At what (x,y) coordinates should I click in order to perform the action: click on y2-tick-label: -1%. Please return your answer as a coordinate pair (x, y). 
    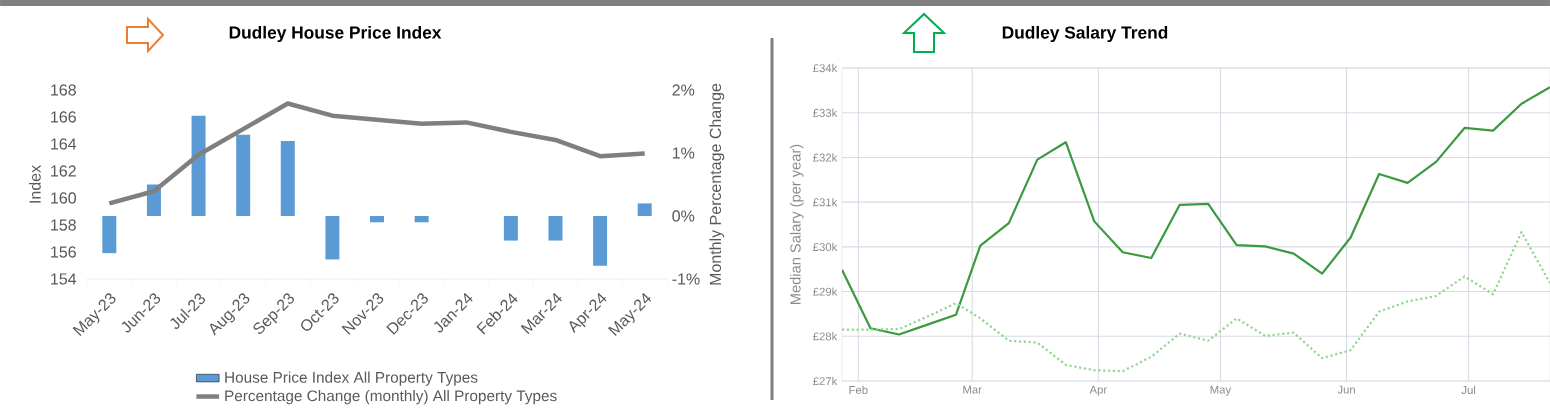
    Looking at the image, I should click on (686, 279).